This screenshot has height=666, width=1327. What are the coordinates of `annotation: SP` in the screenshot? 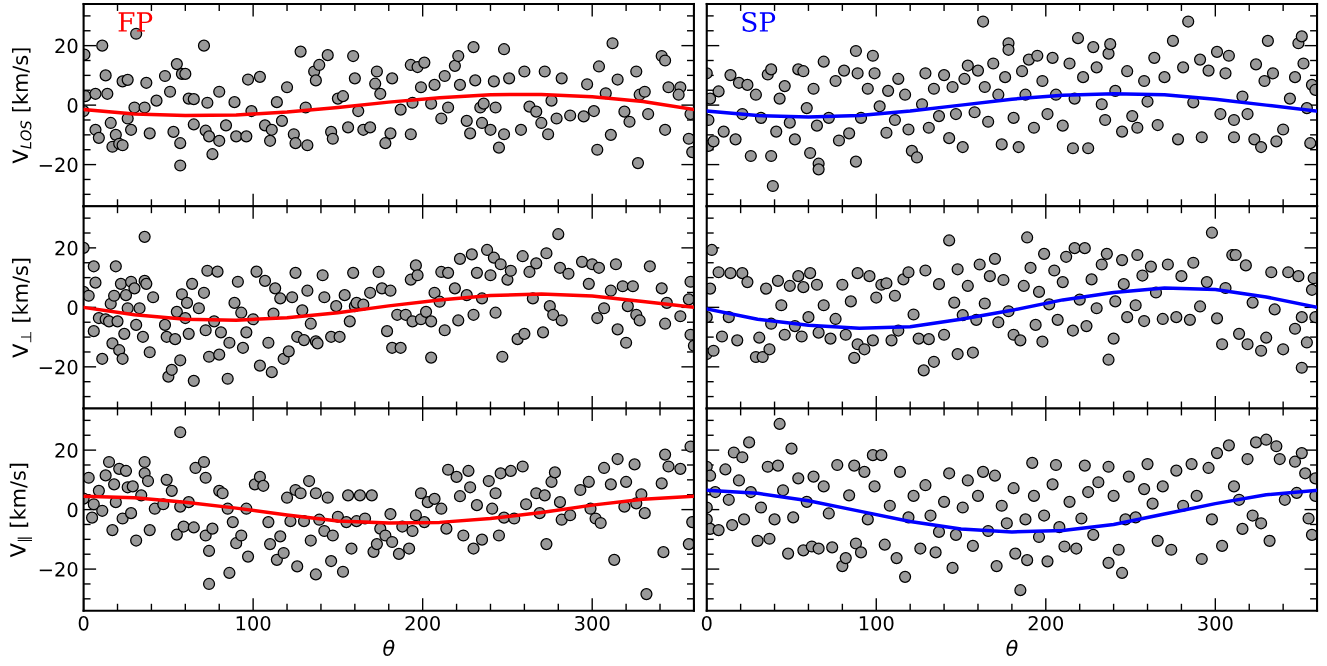 It's located at (759, 21).